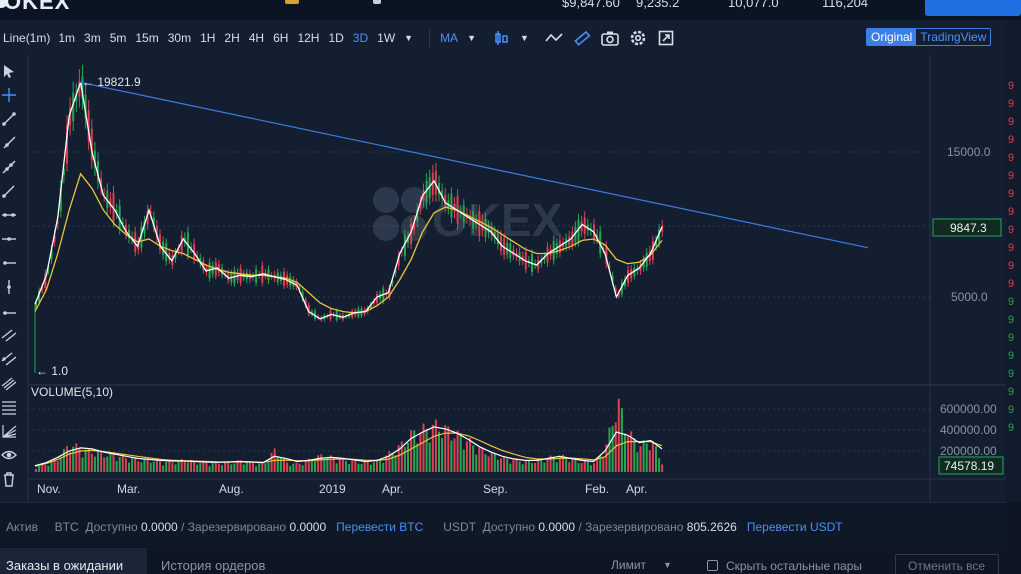  Describe the element at coordinates (953, 37) in the screenshot. I see `view-tradingview-button: TradingView` at that location.